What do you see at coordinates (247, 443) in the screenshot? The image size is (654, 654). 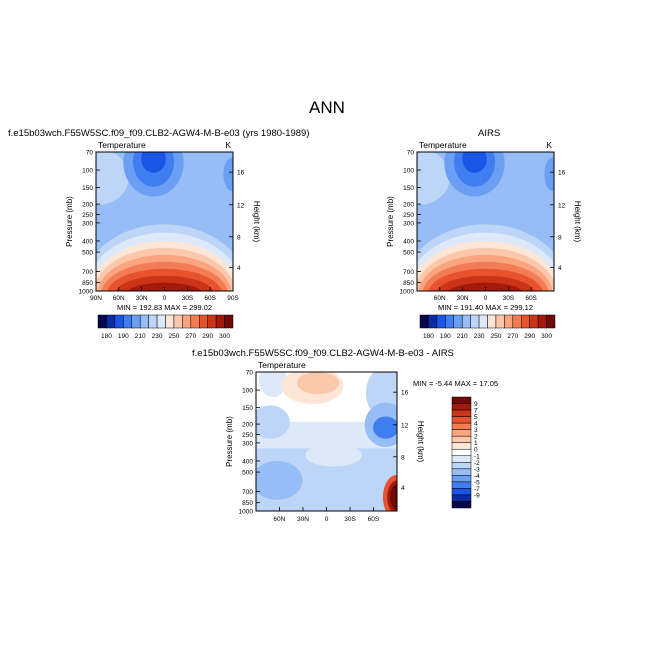 I see `diff-ytick-label: 300` at bounding box center [247, 443].